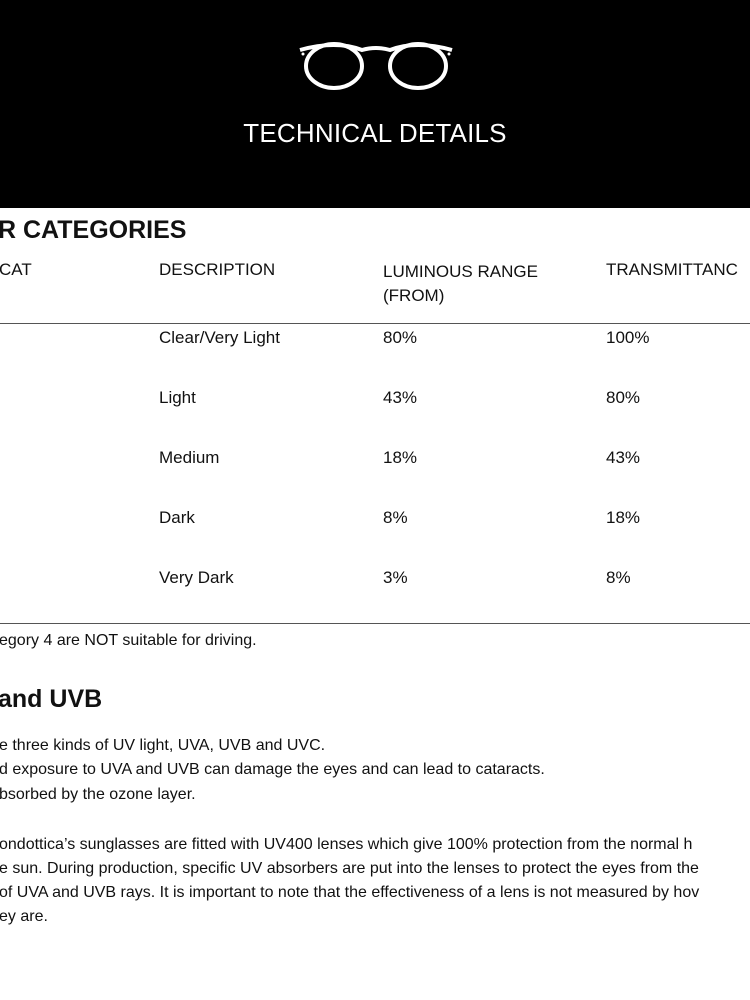 This screenshot has height=1000, width=750. Describe the element at coordinates (177, 397) in the screenshot. I see `cell-description: Light` at that location.